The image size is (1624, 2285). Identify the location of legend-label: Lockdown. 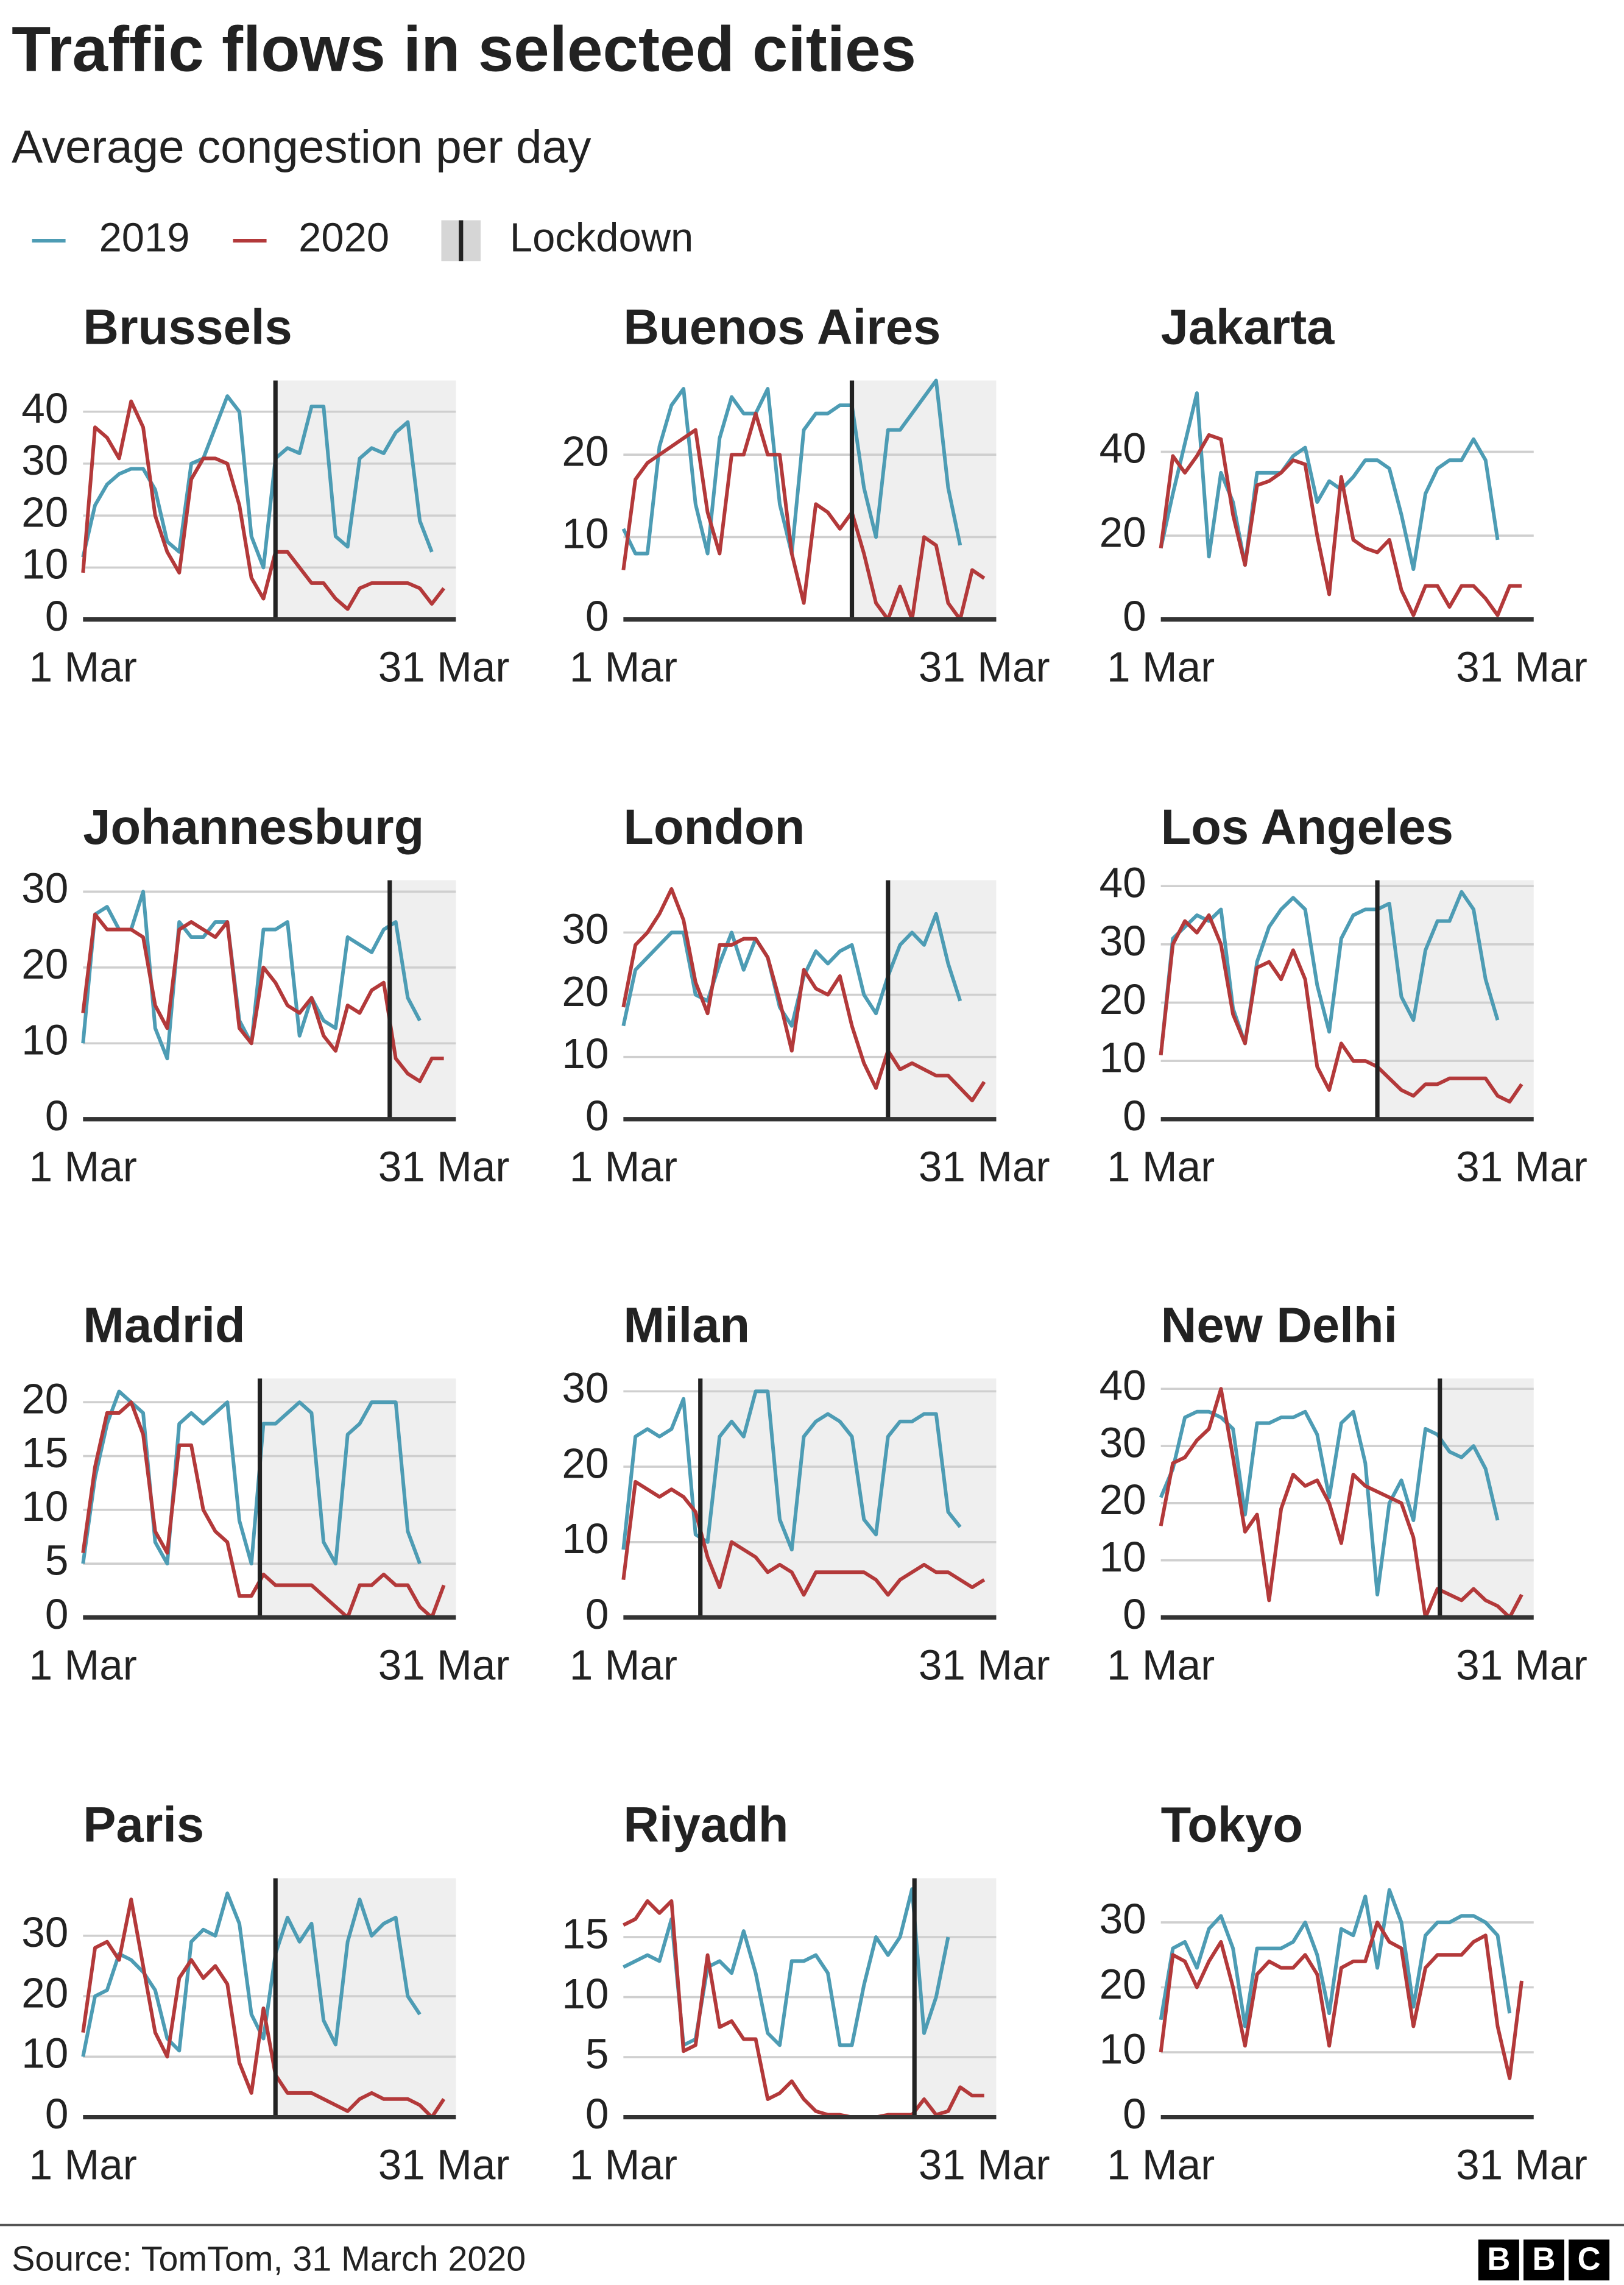
(601, 238).